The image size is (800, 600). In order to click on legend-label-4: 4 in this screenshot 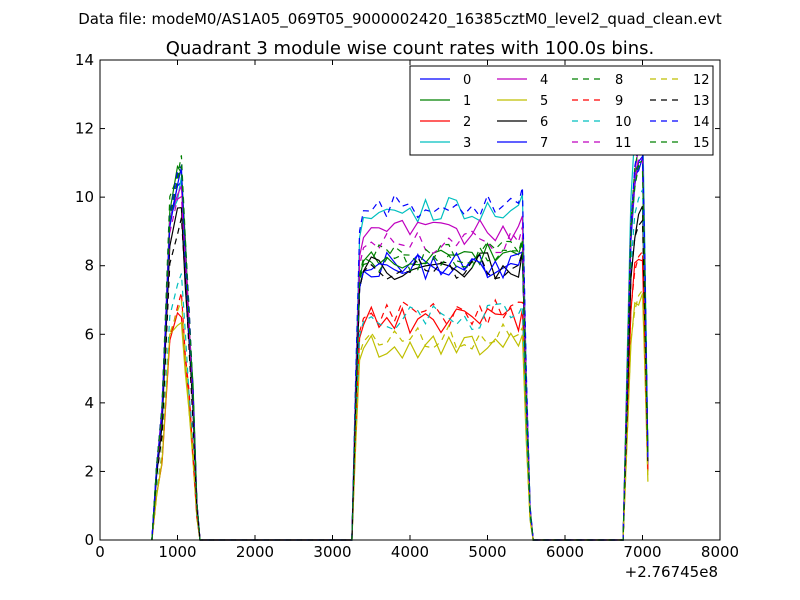, I will do `click(544, 80)`.